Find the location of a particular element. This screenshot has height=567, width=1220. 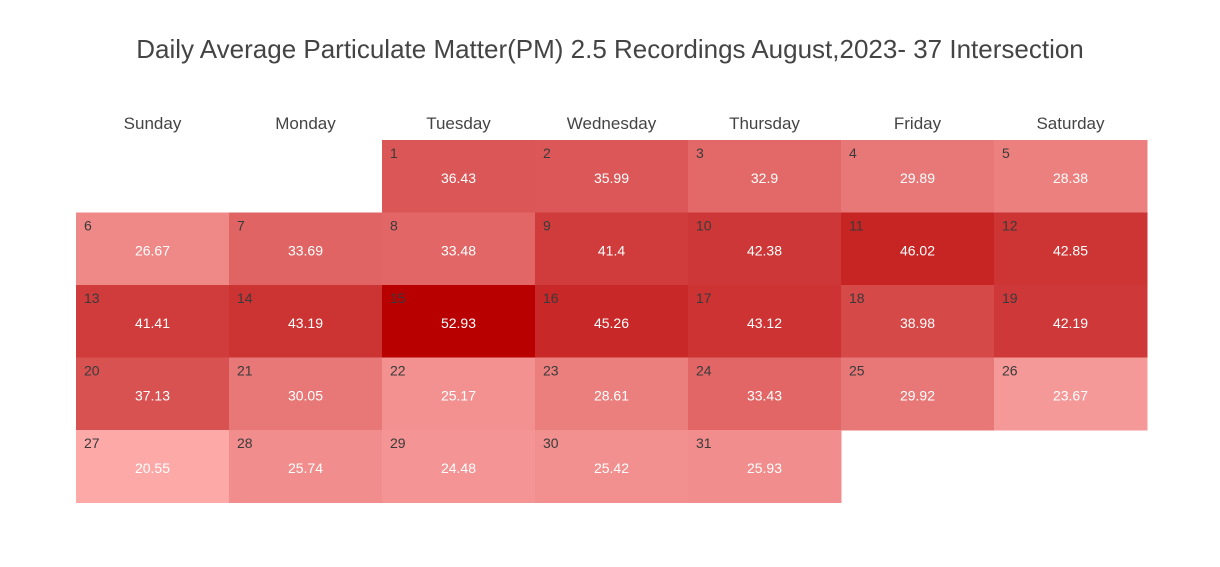

day-cell: 429.89 is located at coordinates (918, 176).